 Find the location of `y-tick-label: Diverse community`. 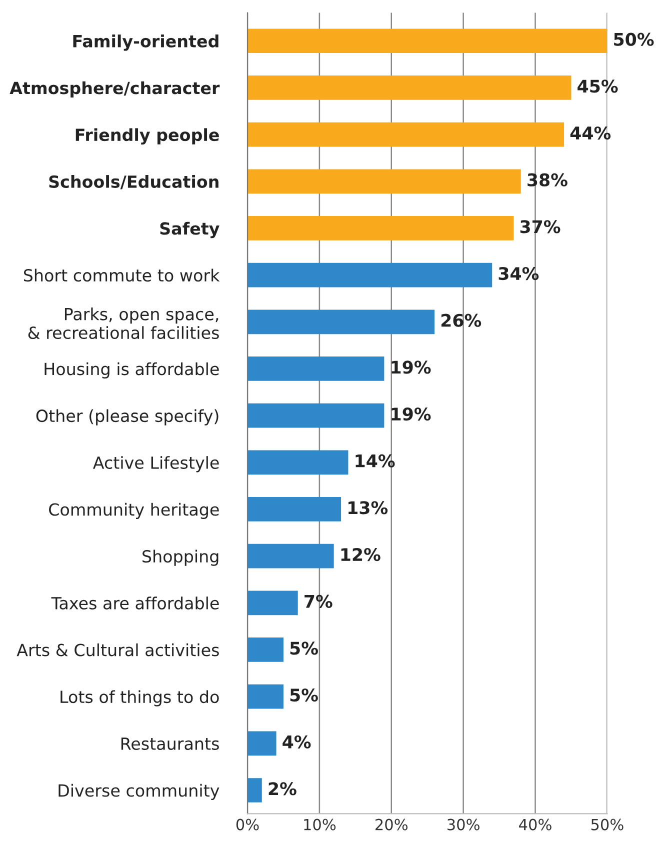

y-tick-label: Diverse community is located at coordinates (139, 792).